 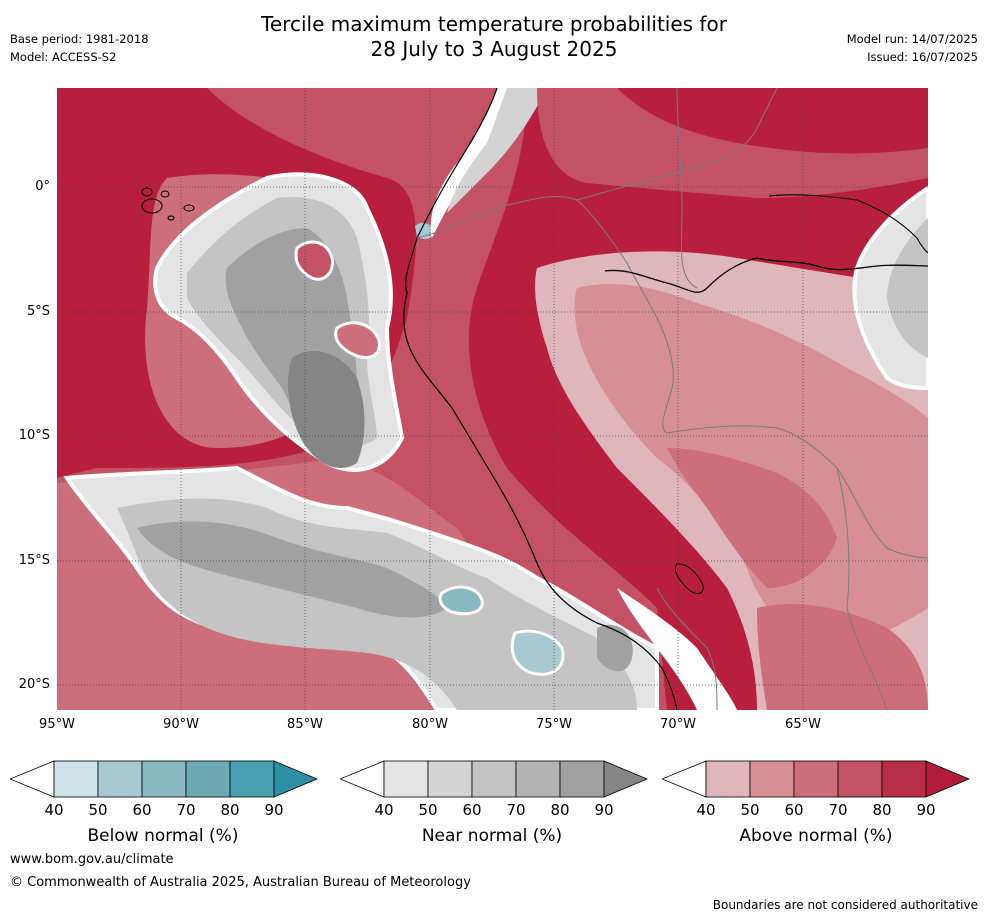 What do you see at coordinates (168, 204) in the screenshot?
I see `galapagos-islands` at bounding box center [168, 204].